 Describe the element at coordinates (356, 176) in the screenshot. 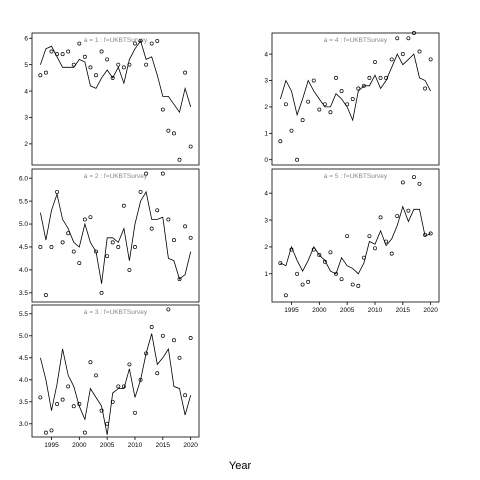

I see `panel-title: a = 5 : f=UKBTSurvey` at that location.